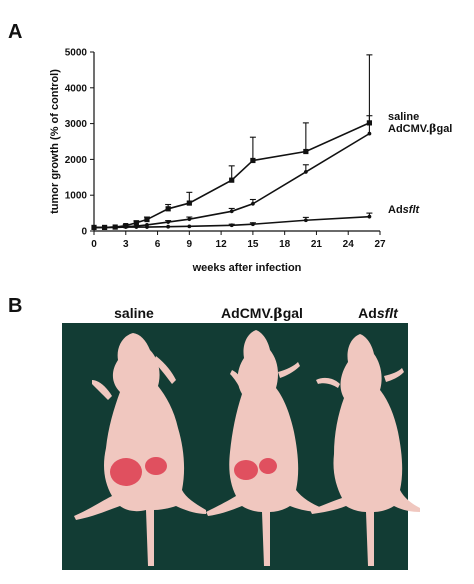 The height and width of the screenshot is (584, 474). What do you see at coordinates (76, 196) in the screenshot?
I see `y-tick-label: 1000` at bounding box center [76, 196].